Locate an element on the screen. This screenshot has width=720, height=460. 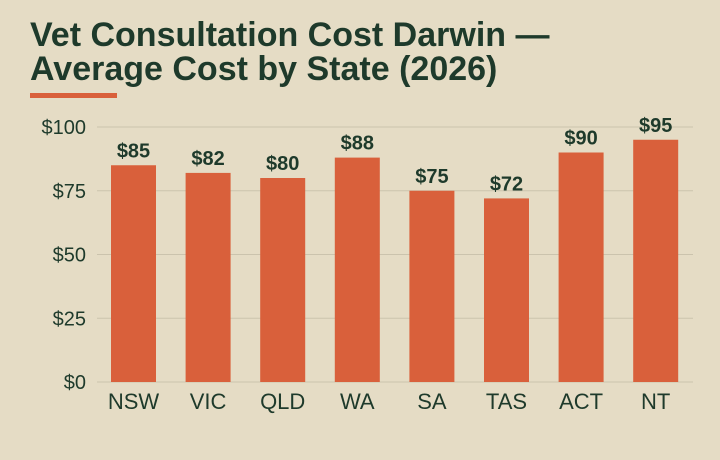
x-tick-label: VIC is located at coordinates (208, 401).